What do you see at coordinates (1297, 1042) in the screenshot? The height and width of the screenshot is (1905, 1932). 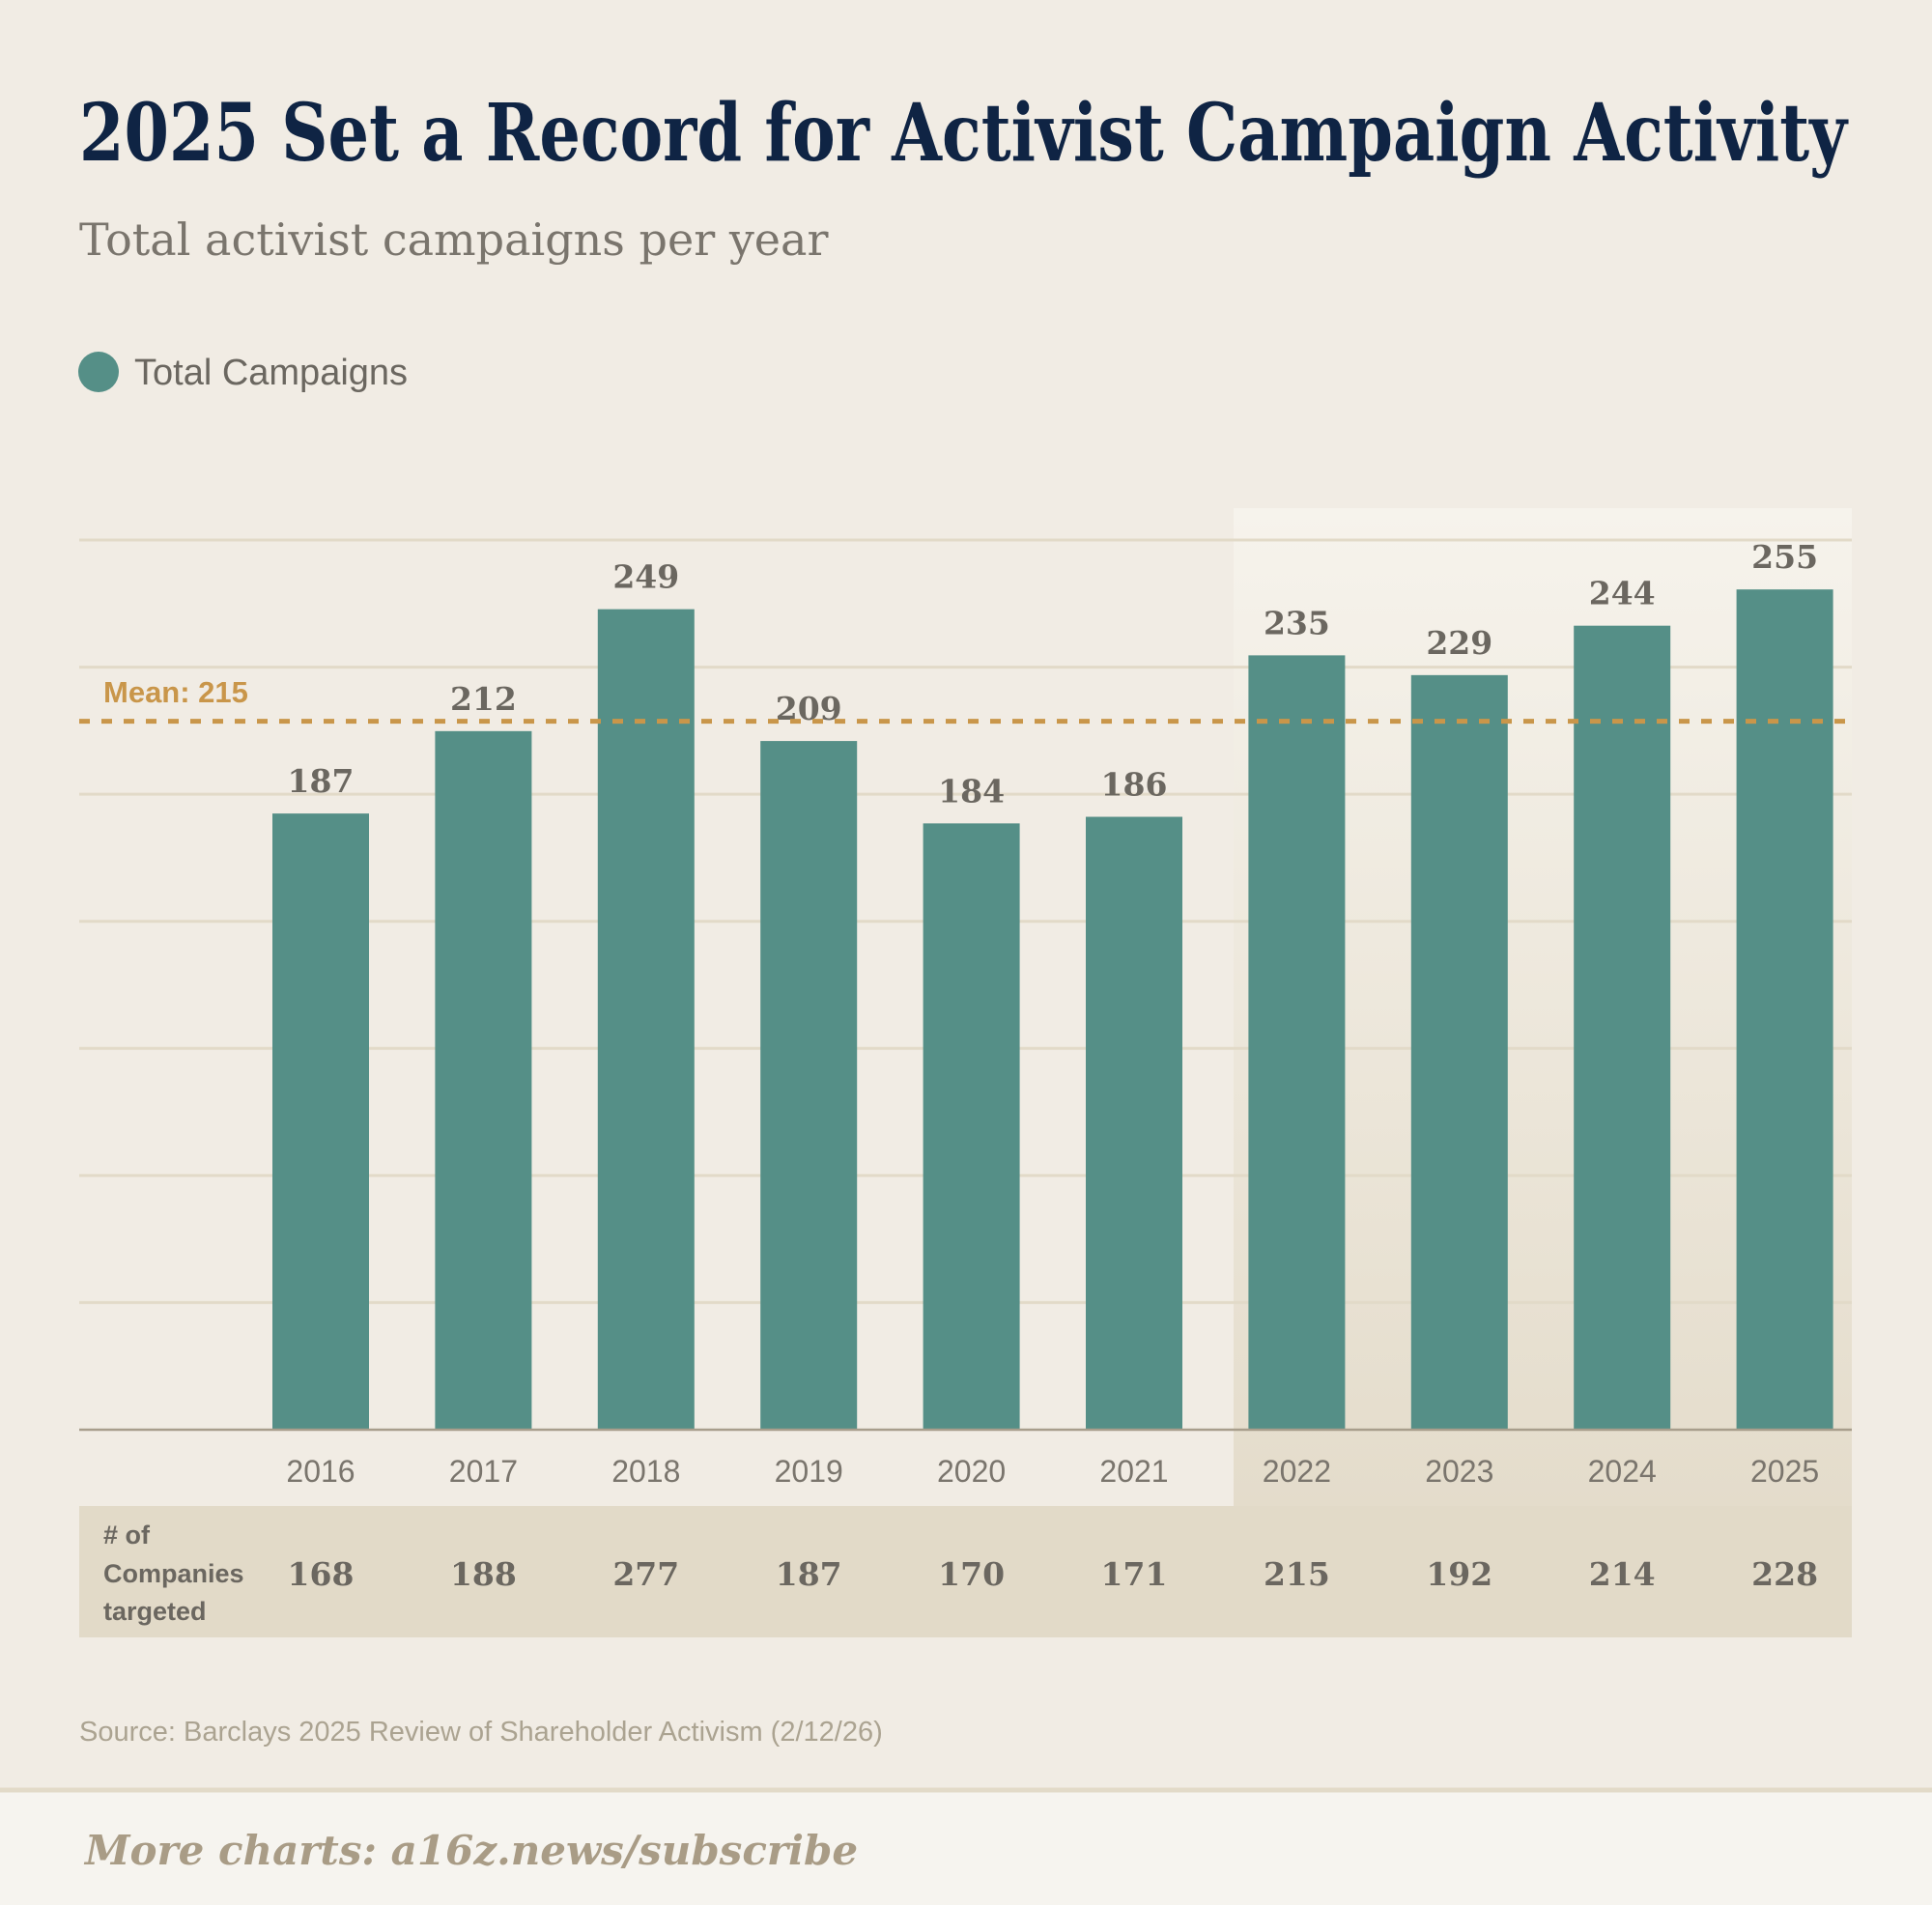 I see `bar-2022` at bounding box center [1297, 1042].